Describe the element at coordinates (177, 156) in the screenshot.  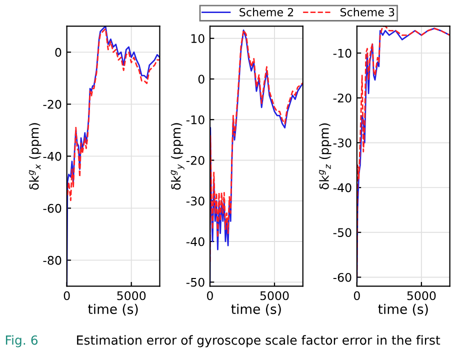
I see `y-axis-title: δk$^{g}$$_{y}$ (ppm)` at that location.